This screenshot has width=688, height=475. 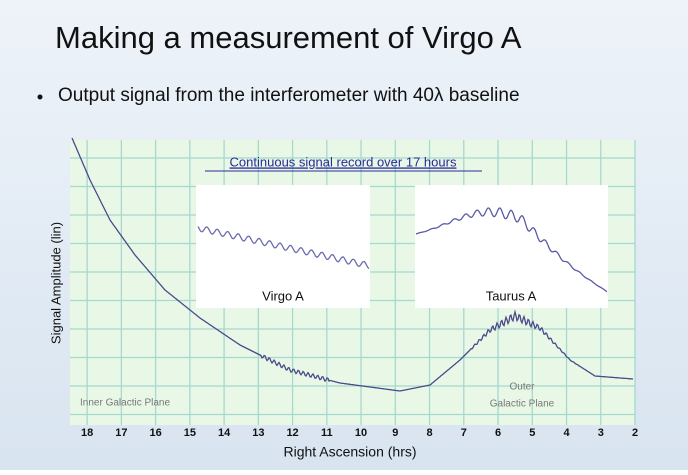 I want to click on x-tick-label: 2, so click(x=635, y=433).